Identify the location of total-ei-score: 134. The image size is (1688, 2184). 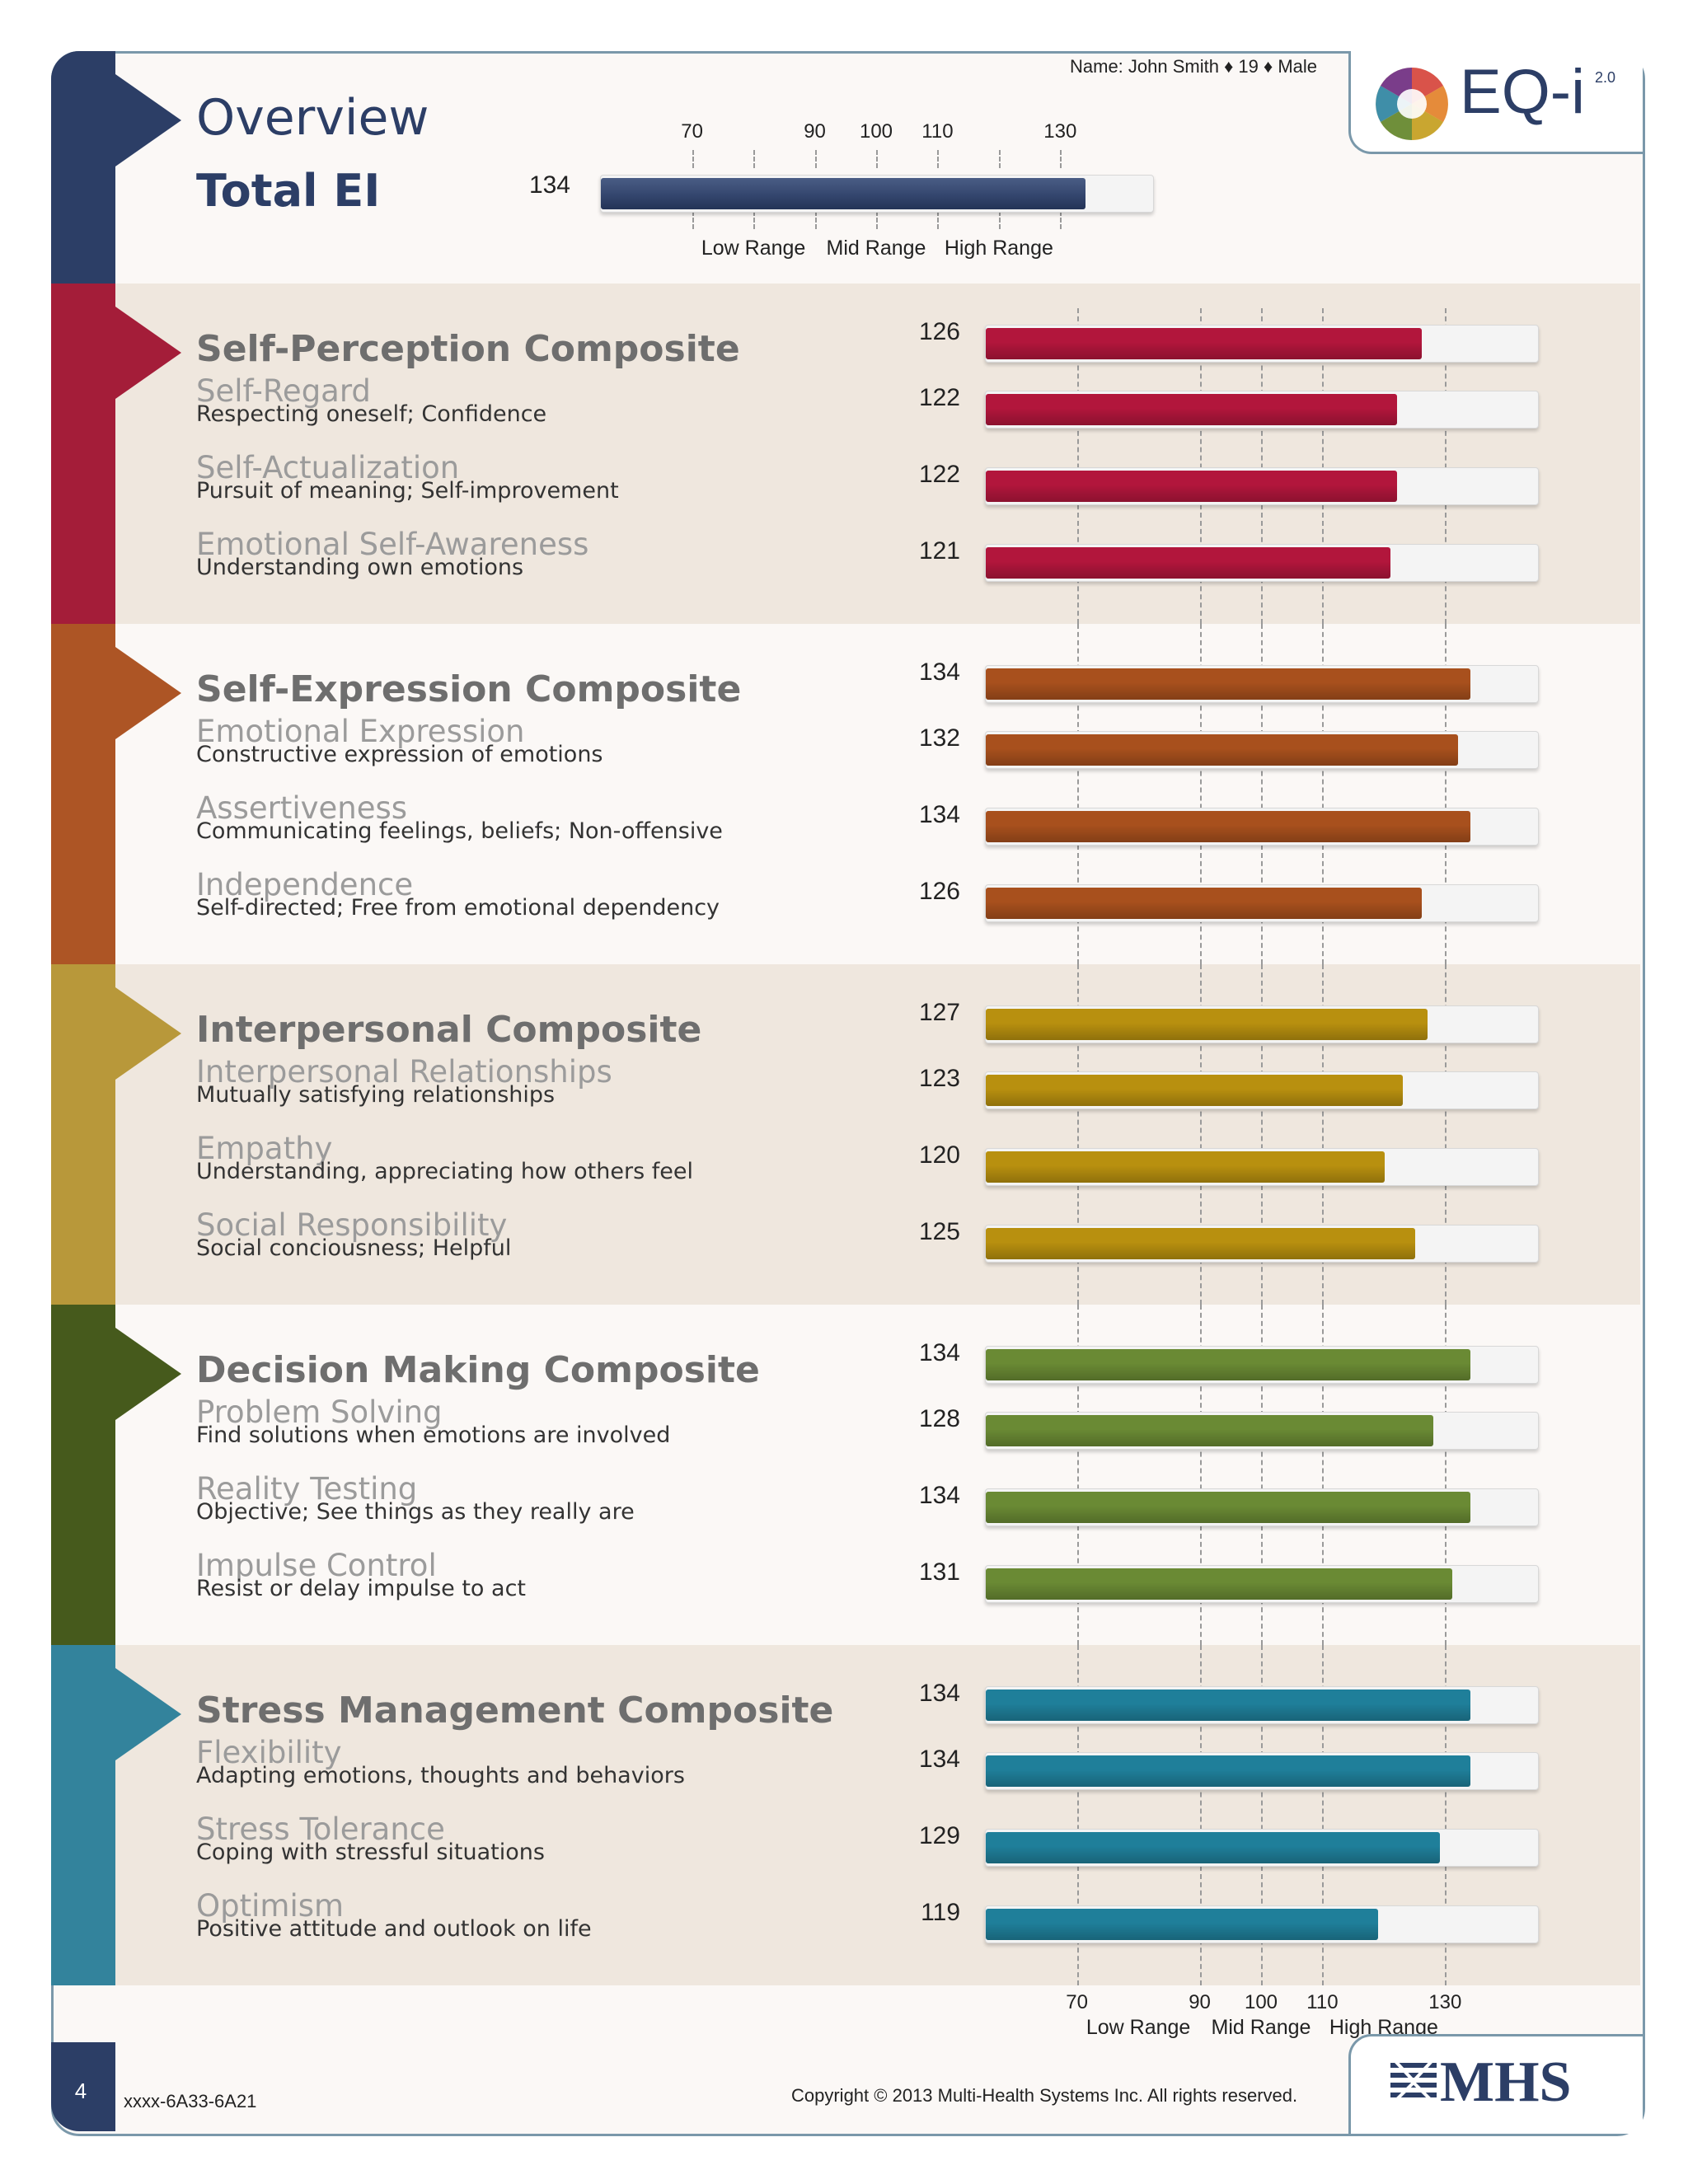
(549, 185).